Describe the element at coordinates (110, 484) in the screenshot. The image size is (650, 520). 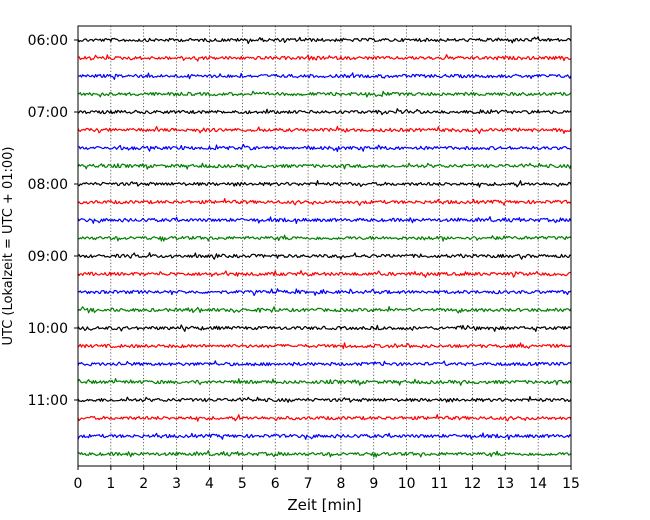
I see `x-tick-label: 1` at that location.